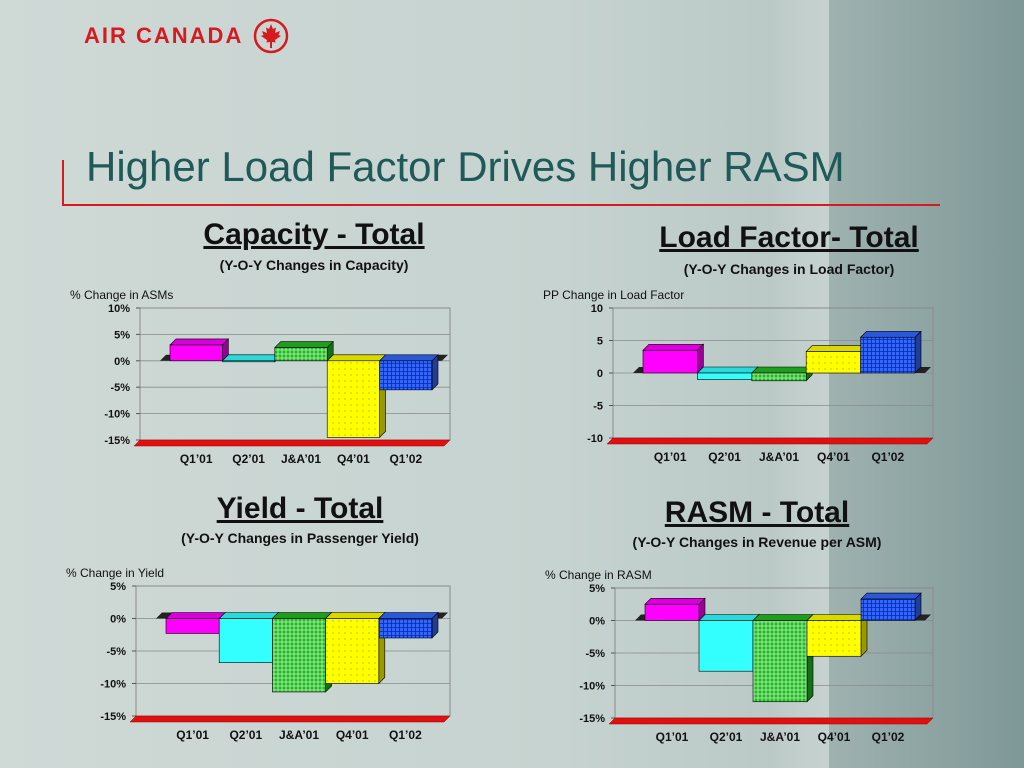  I want to click on capacity-chart-subtitle: (Y-O-Y Changes in Capacity), so click(314, 265).